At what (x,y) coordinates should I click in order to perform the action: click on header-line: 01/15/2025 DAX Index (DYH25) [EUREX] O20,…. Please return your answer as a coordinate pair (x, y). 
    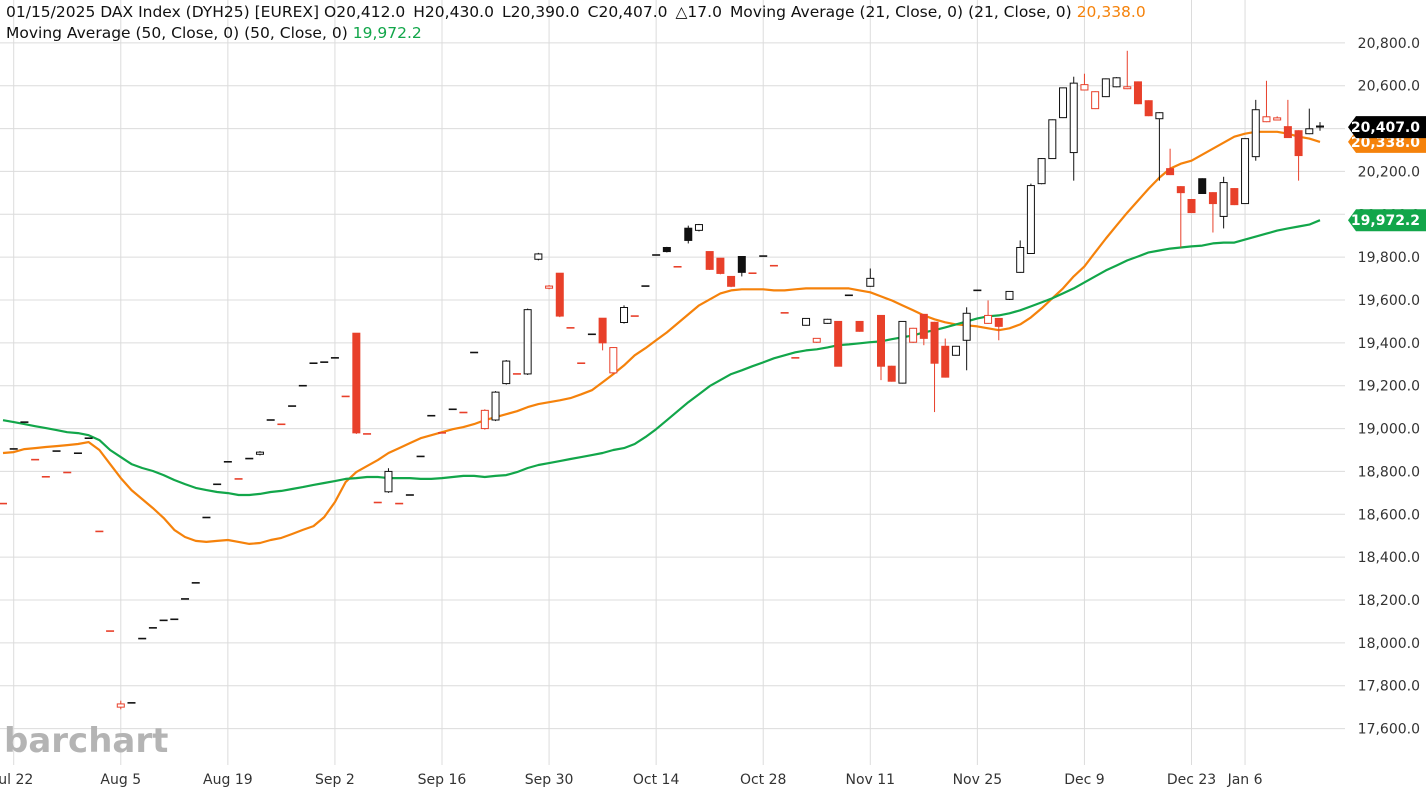
    Looking at the image, I should click on (578, 12).